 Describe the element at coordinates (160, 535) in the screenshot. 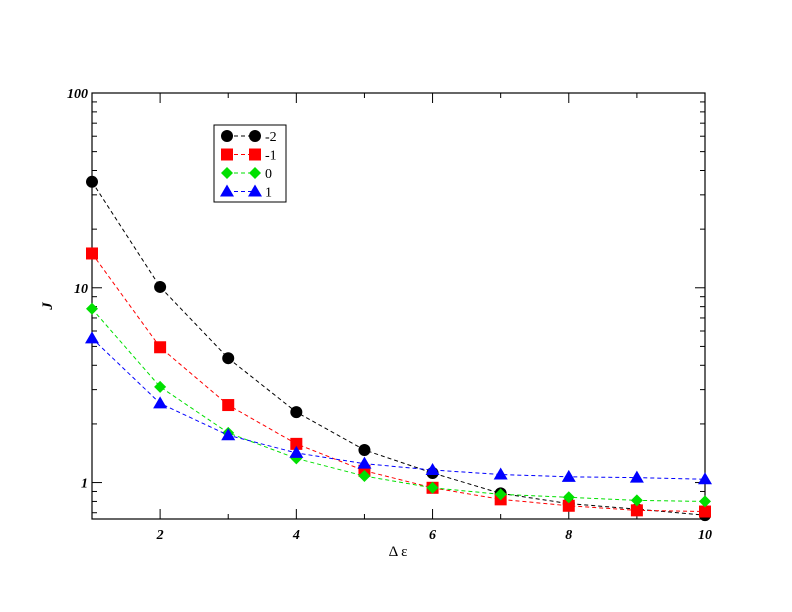

I see `x-tick-label: 2` at that location.